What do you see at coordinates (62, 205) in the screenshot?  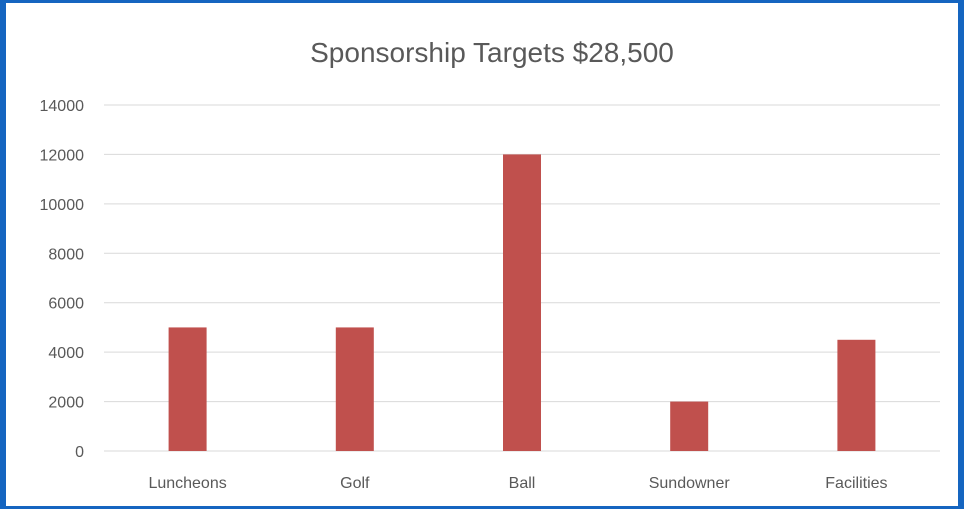 I see `y-tick-label: 10000` at bounding box center [62, 205].